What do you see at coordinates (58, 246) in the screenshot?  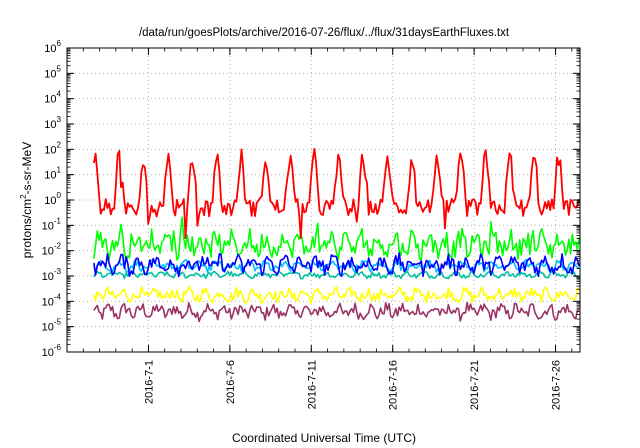 I see `y-tick-exponent: -2` at bounding box center [58, 246].